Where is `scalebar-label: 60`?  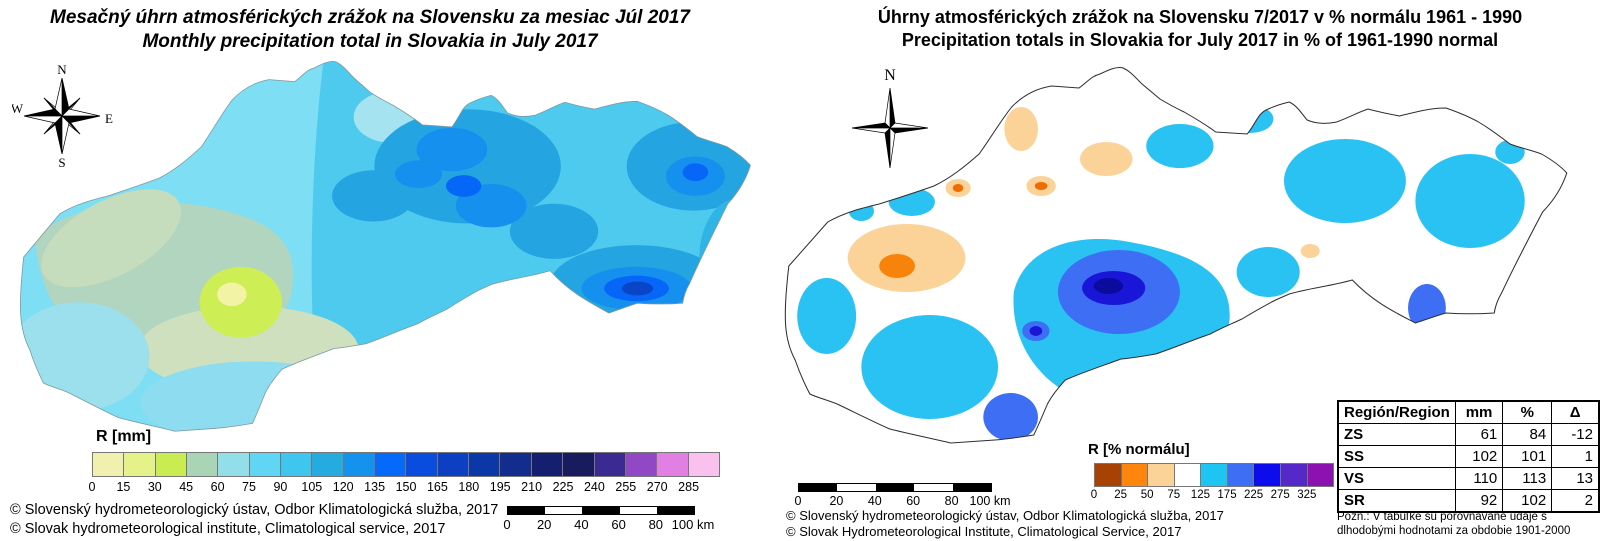 scalebar-label: 60 is located at coordinates (913, 501).